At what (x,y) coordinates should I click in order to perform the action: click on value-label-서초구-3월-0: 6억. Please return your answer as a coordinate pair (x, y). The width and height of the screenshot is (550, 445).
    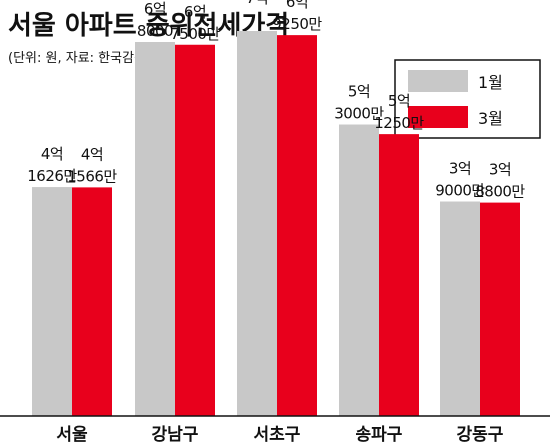
    Looking at the image, I should click on (297, 5).